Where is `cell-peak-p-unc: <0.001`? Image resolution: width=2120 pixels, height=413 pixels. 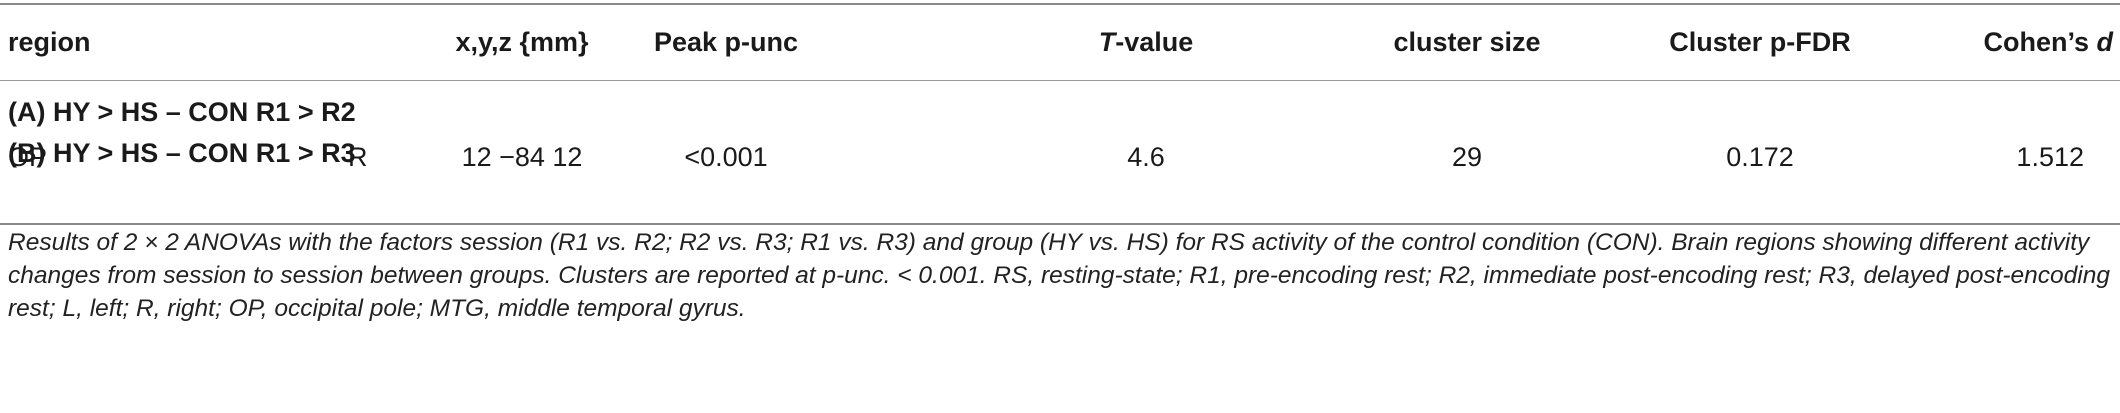 cell-peak-p-unc: <0.001 is located at coordinates (726, 157).